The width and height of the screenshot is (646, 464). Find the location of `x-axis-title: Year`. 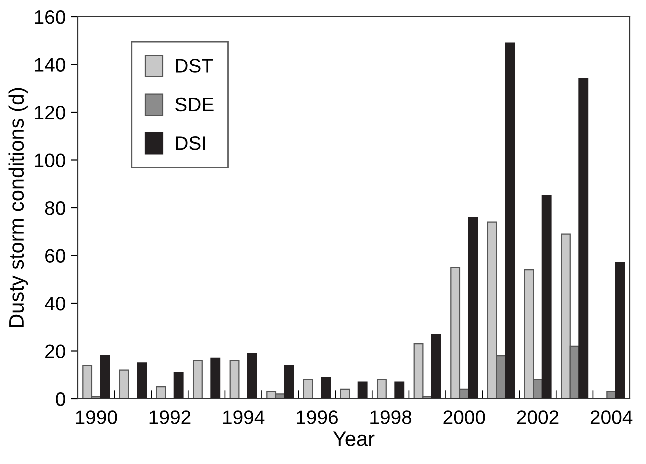

x-axis-title: Year is located at coordinates (354, 439).